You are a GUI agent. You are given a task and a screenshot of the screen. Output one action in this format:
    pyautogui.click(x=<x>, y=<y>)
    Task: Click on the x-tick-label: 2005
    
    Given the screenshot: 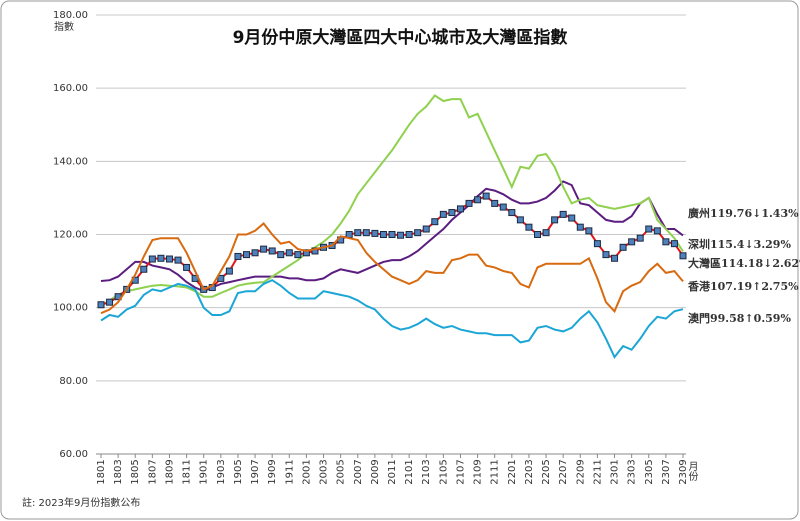 What is the action you would take?
    pyautogui.click(x=341, y=471)
    